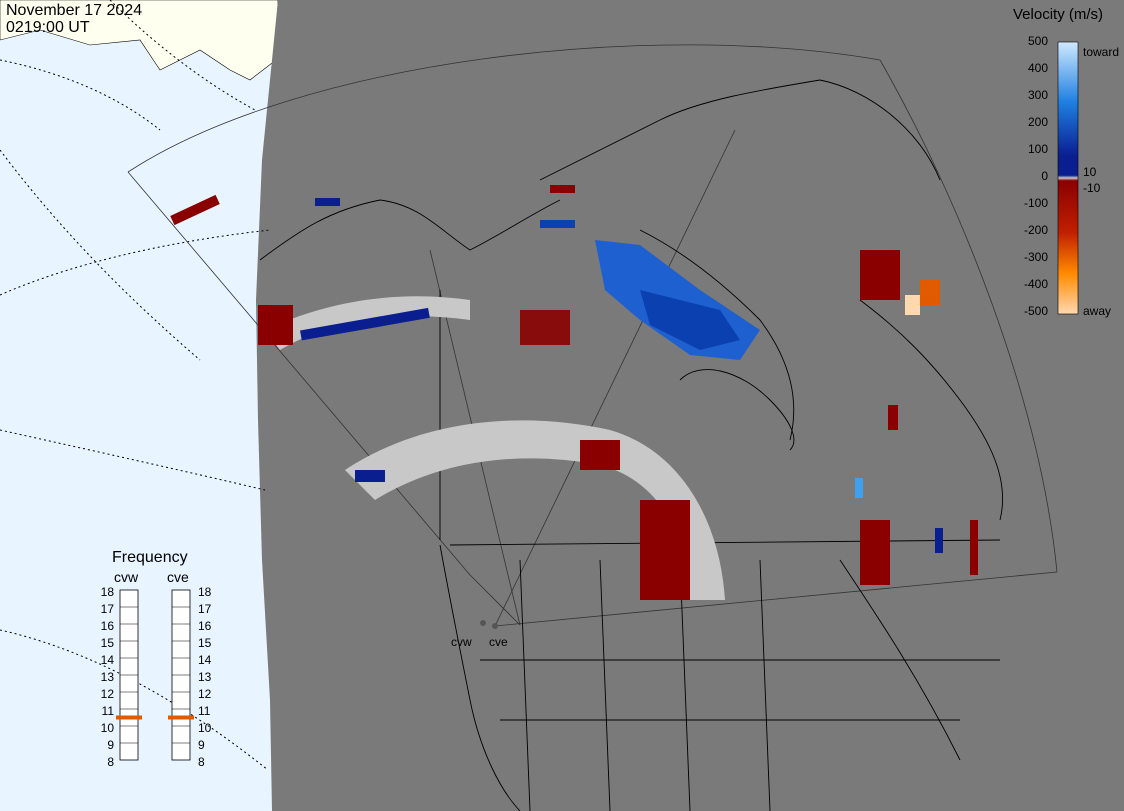 This screenshot has height=811, width=1124. Describe the element at coordinates (129, 717) in the screenshot. I see `freq-indicator-cvw` at that location.